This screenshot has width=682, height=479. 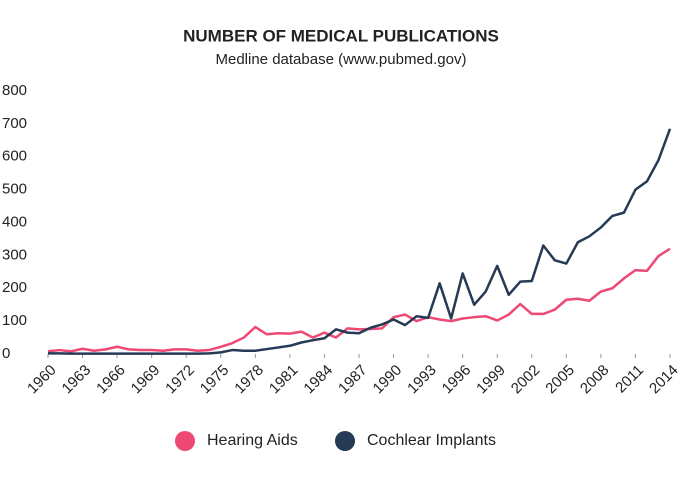 I want to click on x-tick-label: 1969, so click(x=146, y=380).